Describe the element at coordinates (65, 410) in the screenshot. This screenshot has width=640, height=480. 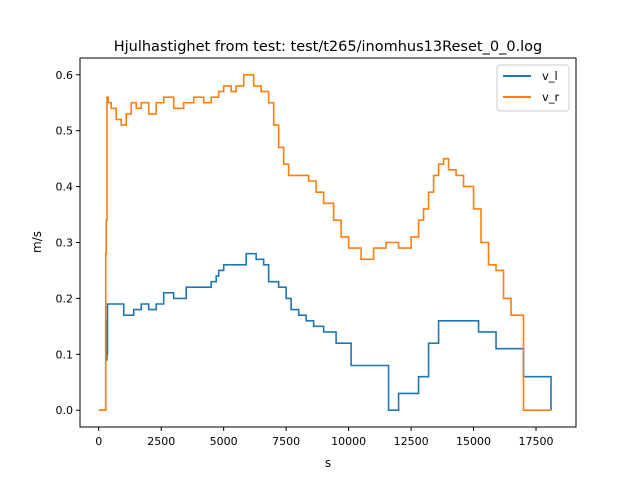
I see `y-tick-label: 0.0` at that location.